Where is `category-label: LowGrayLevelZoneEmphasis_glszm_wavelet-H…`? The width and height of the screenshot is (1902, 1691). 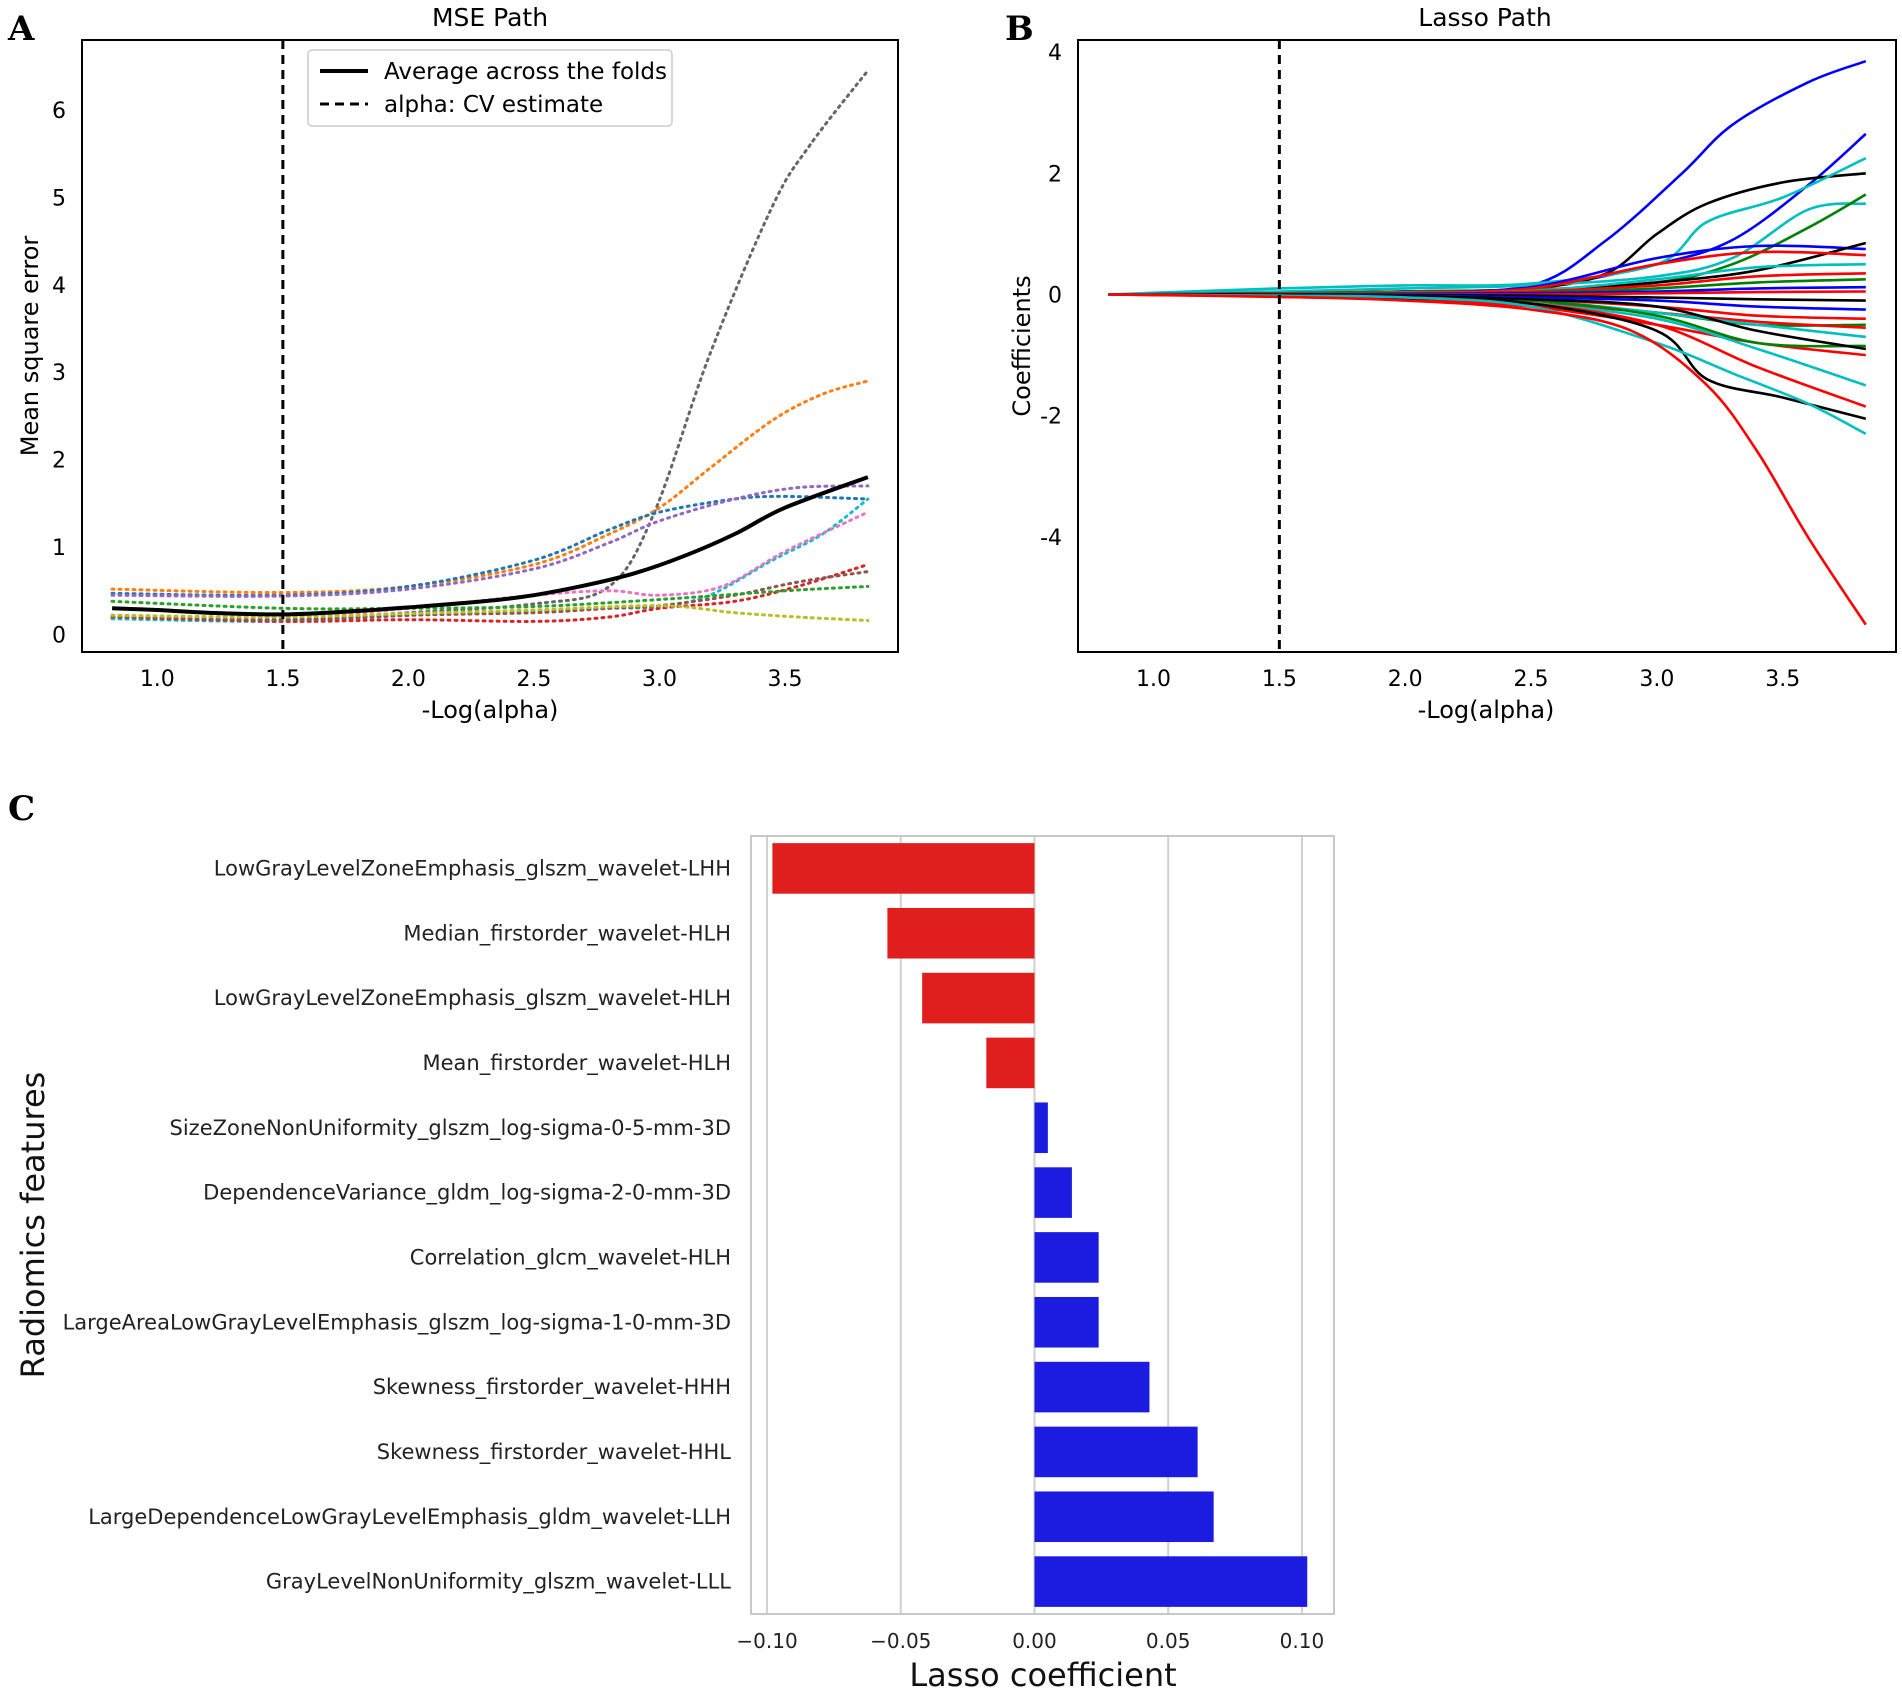
category-label: LowGrayLevelZoneEmphasis_glszm_wavelet-H… is located at coordinates (472, 998).